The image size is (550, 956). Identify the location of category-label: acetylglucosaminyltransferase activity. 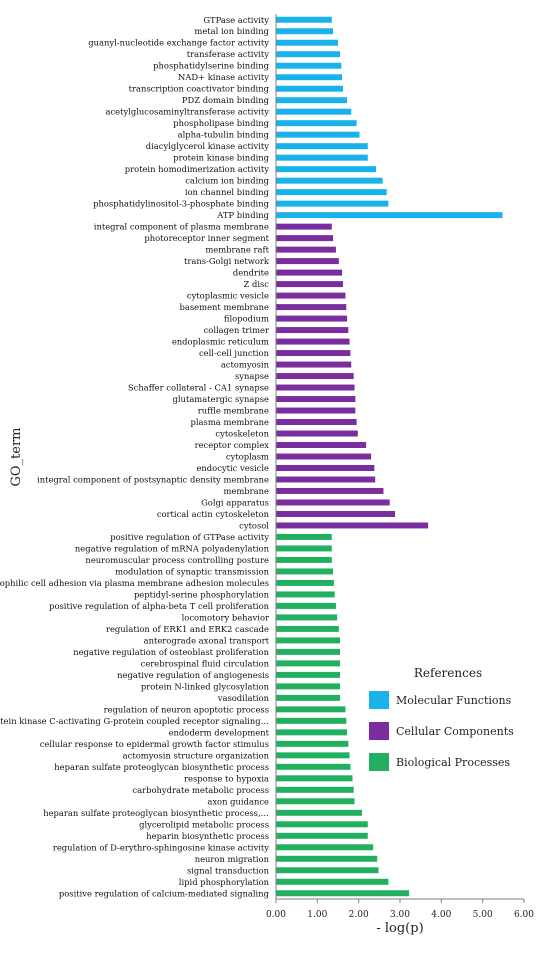
(187, 112).